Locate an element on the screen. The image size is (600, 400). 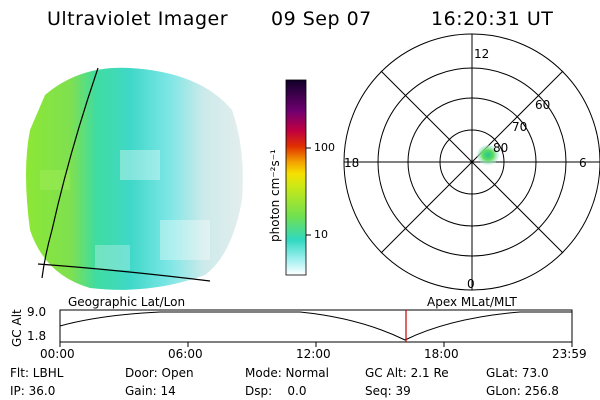
timeline-y-tick-min: 1.8 is located at coordinates (37, 336).